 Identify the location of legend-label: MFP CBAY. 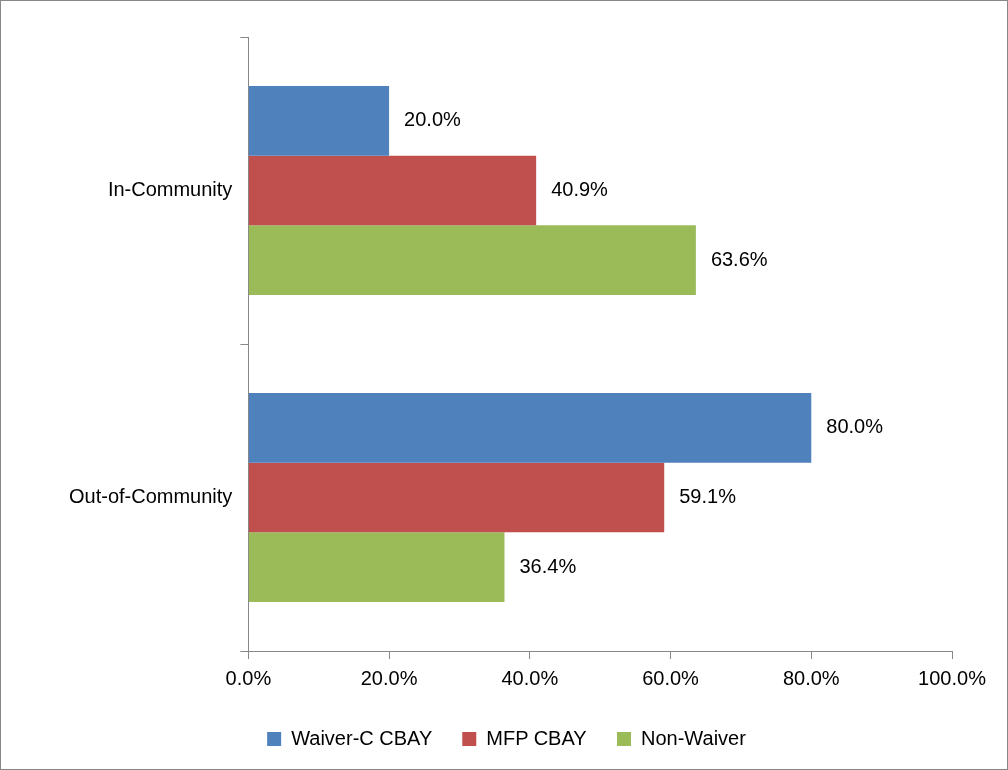
(536, 737).